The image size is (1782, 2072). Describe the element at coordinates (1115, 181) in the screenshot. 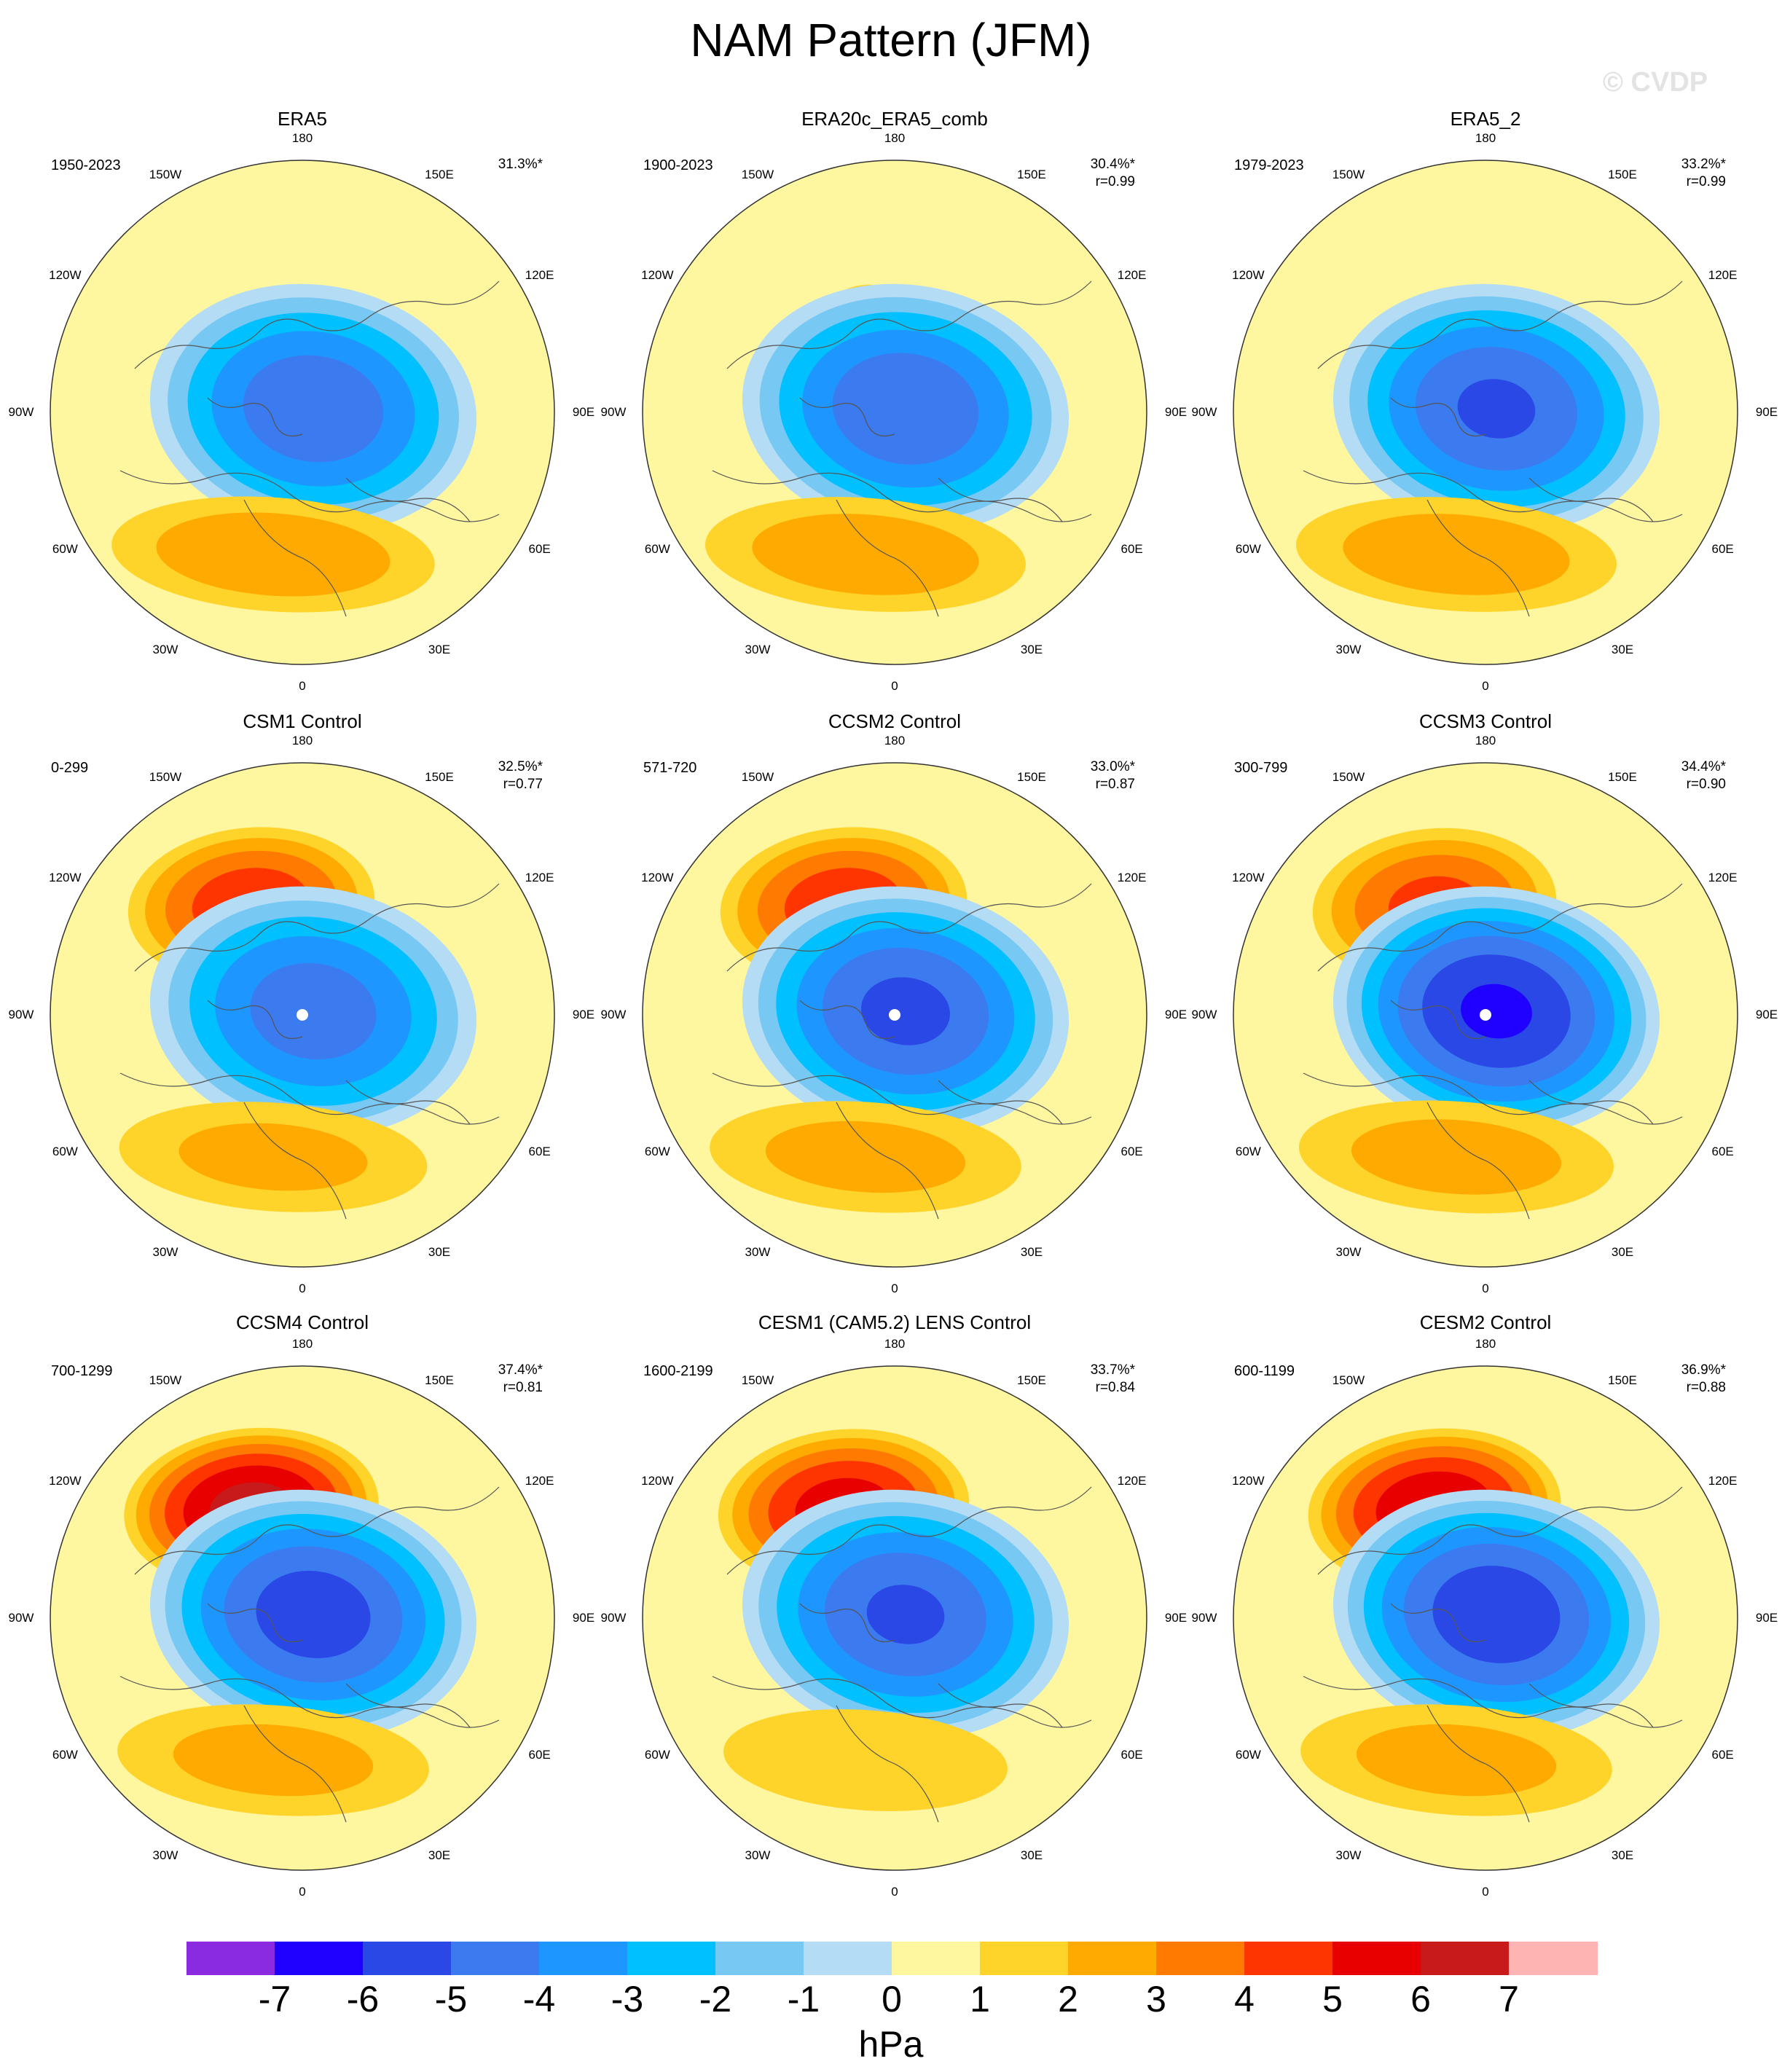

I see `pattern-correlation: r=0.99` at that location.